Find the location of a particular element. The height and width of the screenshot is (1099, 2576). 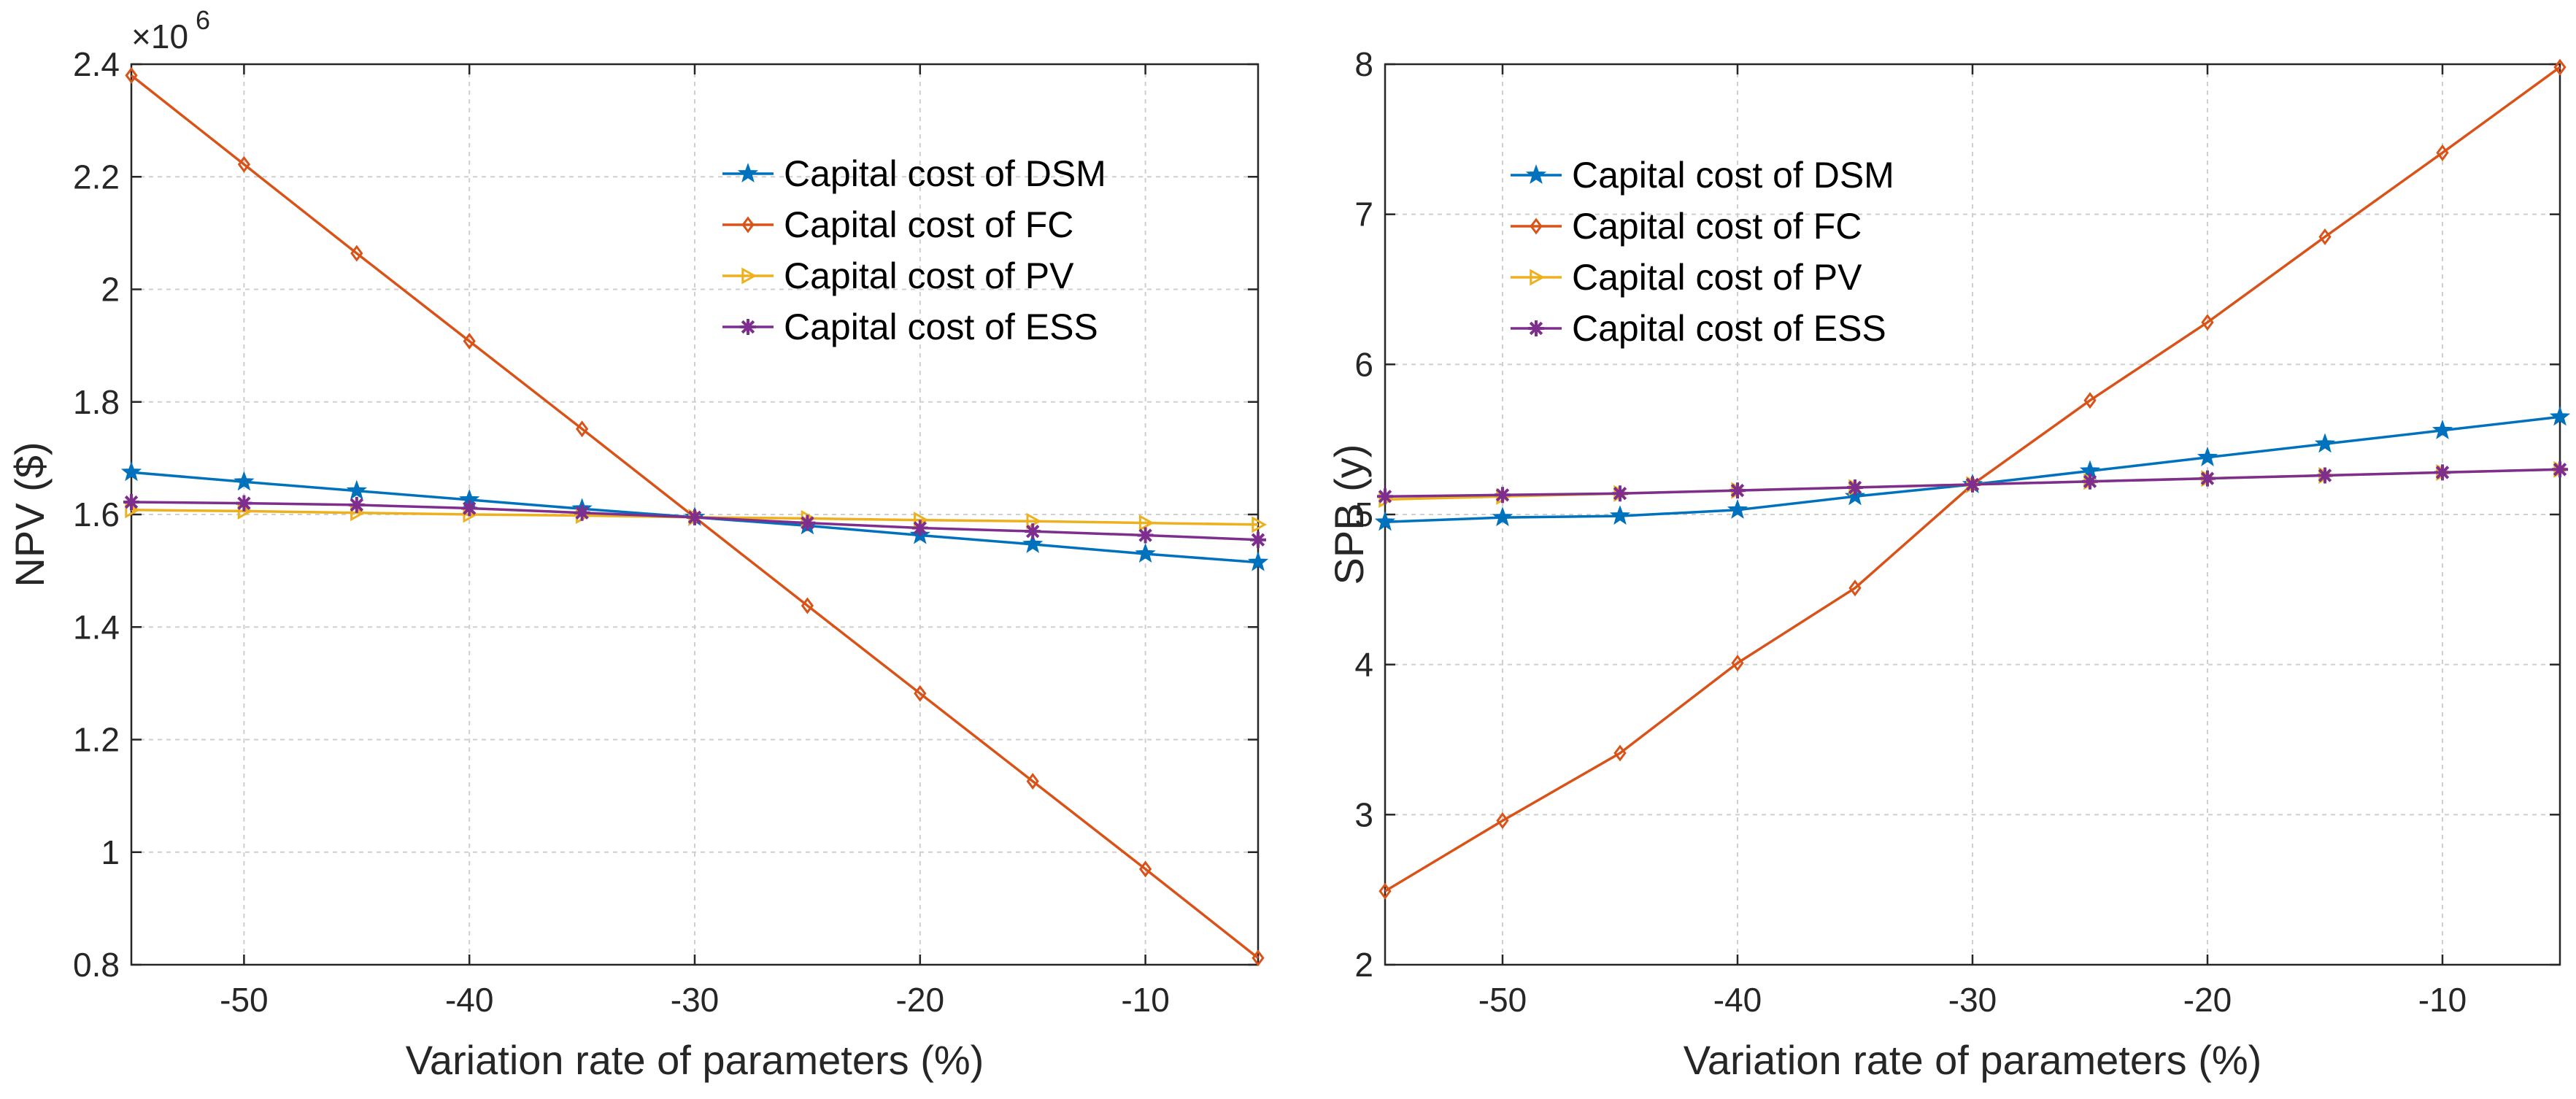

y-tick-label: 1.6 is located at coordinates (96, 514).